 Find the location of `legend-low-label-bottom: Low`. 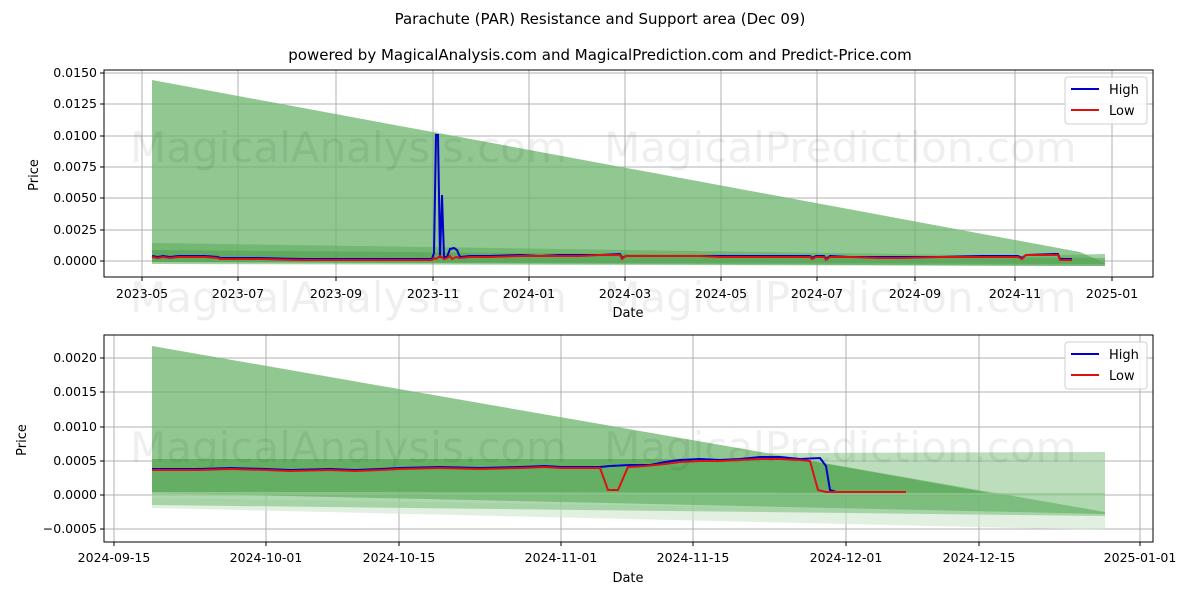

legend-low-label-bottom: Low is located at coordinates (1122, 376).